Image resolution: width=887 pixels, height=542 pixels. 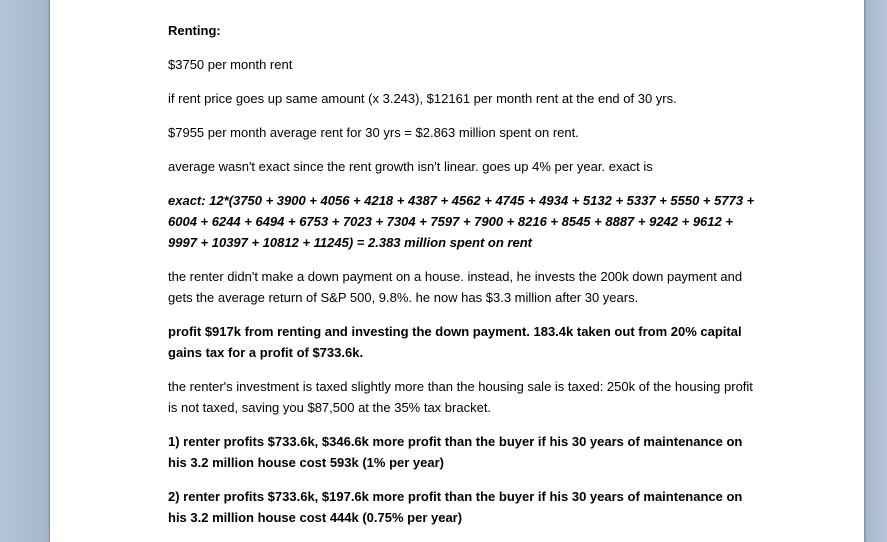 I want to click on heading-renting: Renting:, so click(x=194, y=30).